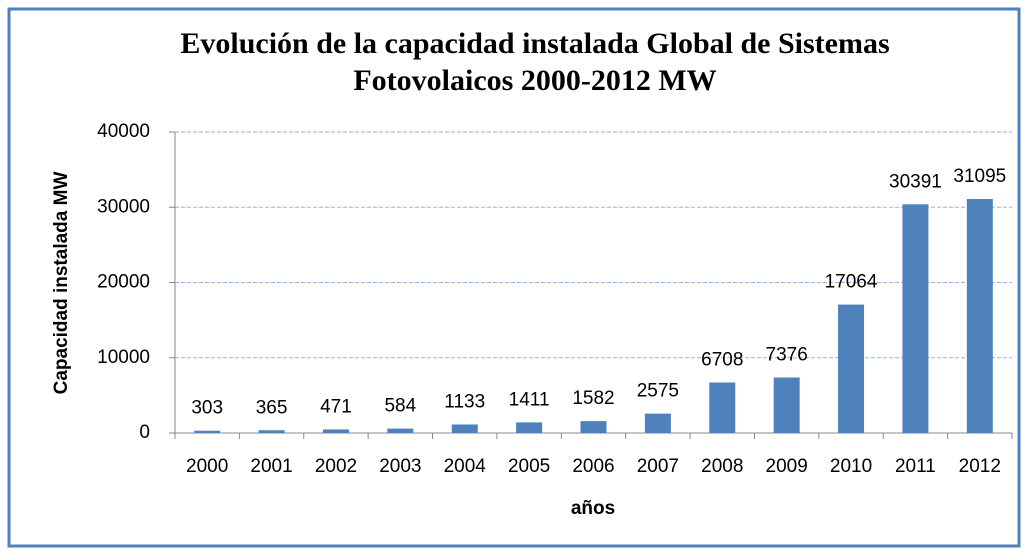 This screenshot has height=555, width=1028. What do you see at coordinates (400, 466) in the screenshot?
I see `x-tick-label: 2003` at bounding box center [400, 466].